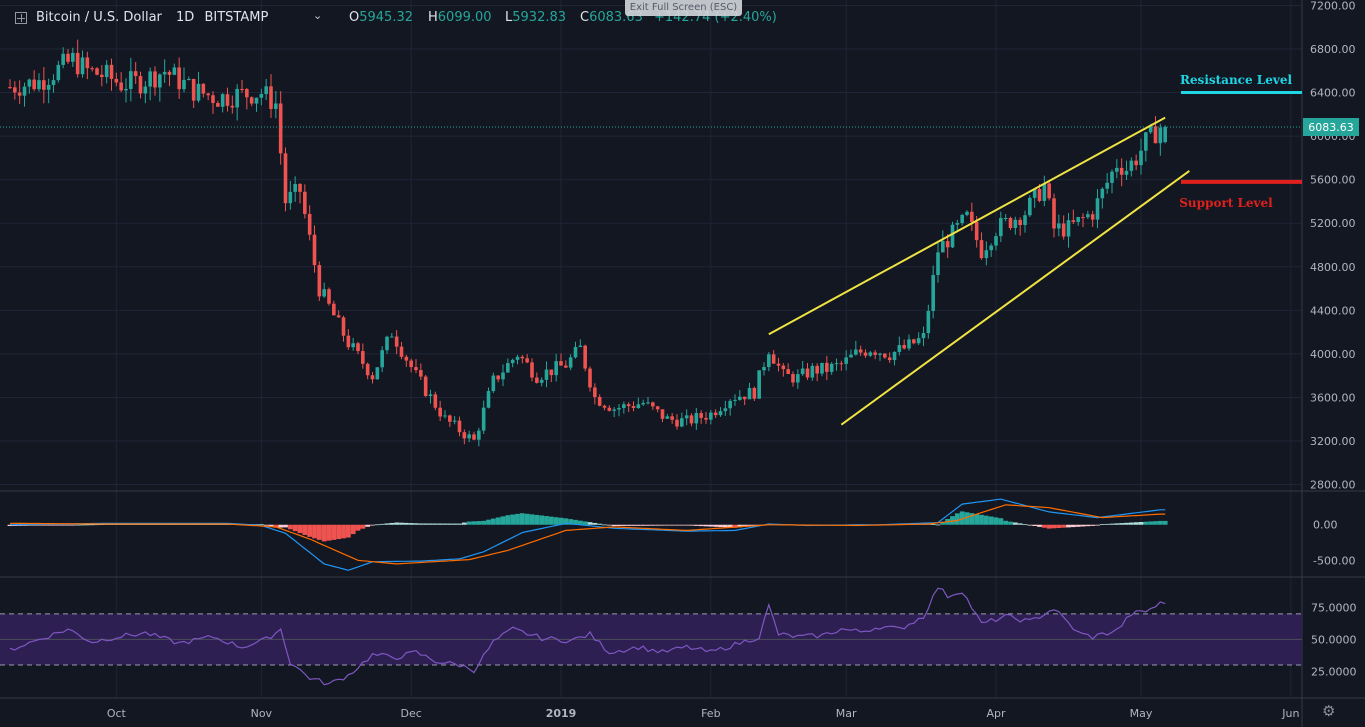  Describe the element at coordinates (683, 8) in the screenshot. I see `exit-fullscreen-button: Exit Full Screen (ESC)` at that location.